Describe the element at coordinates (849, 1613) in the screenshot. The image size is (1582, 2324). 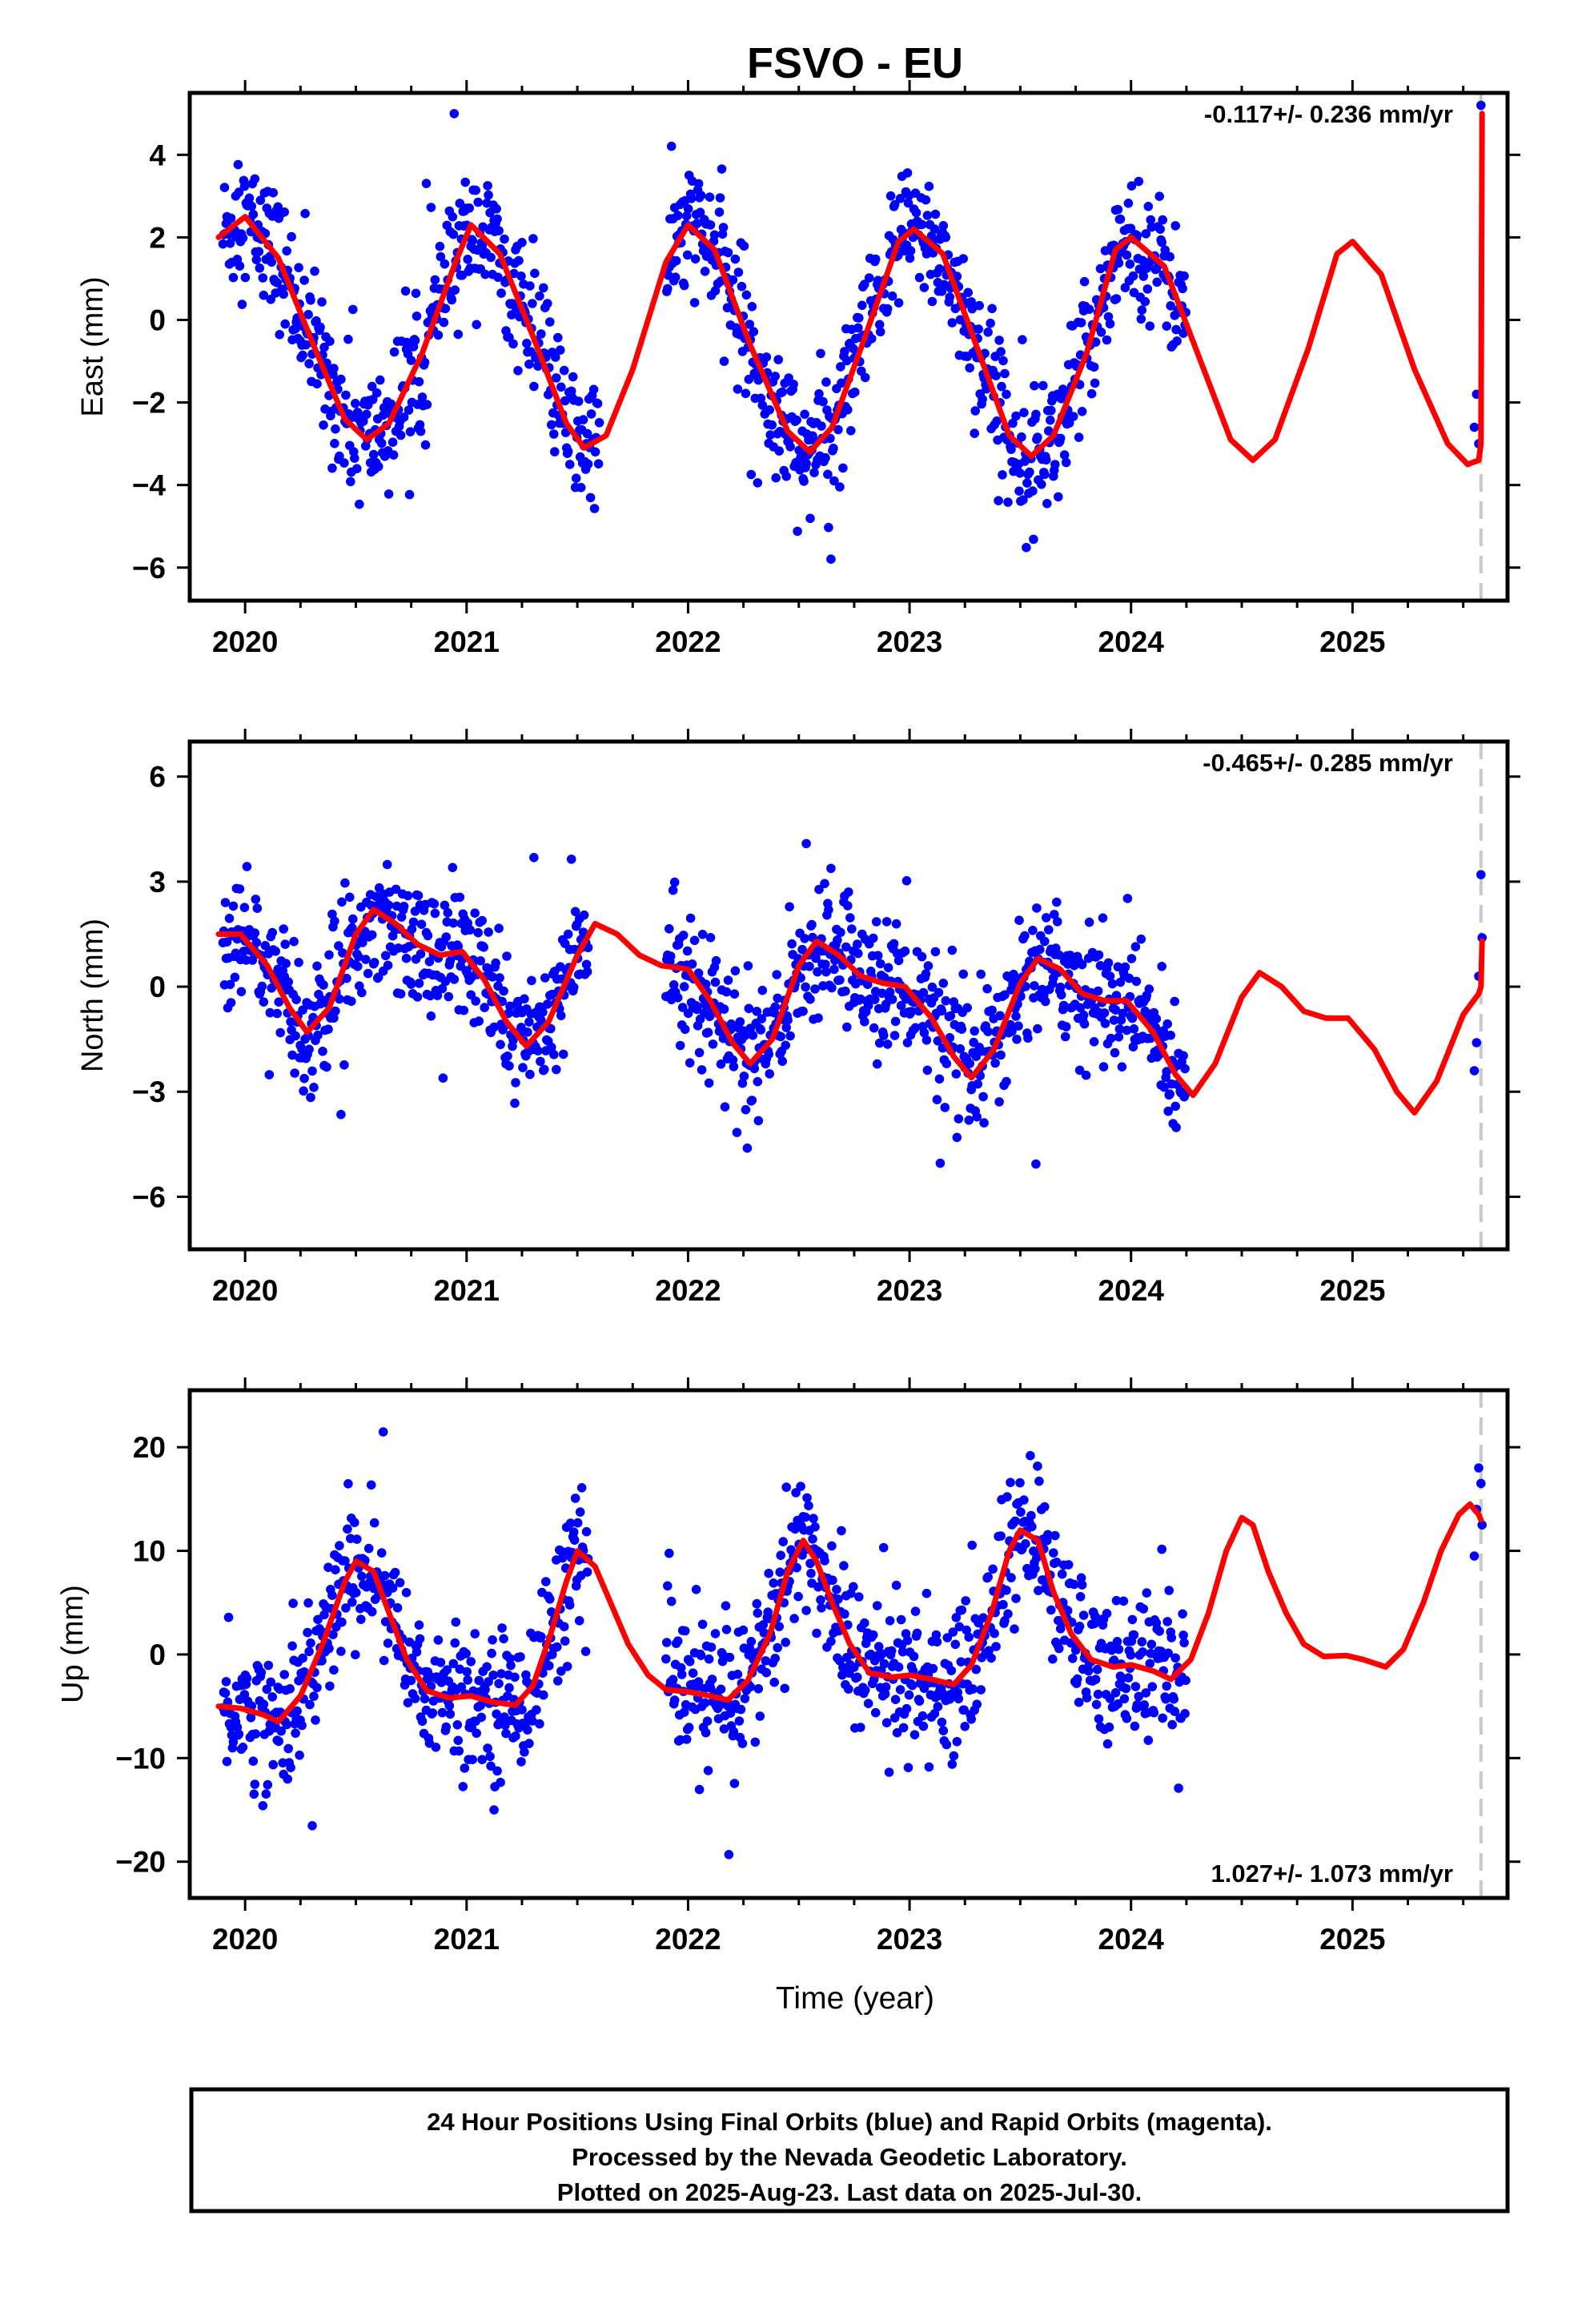
I see `model-curve` at that location.